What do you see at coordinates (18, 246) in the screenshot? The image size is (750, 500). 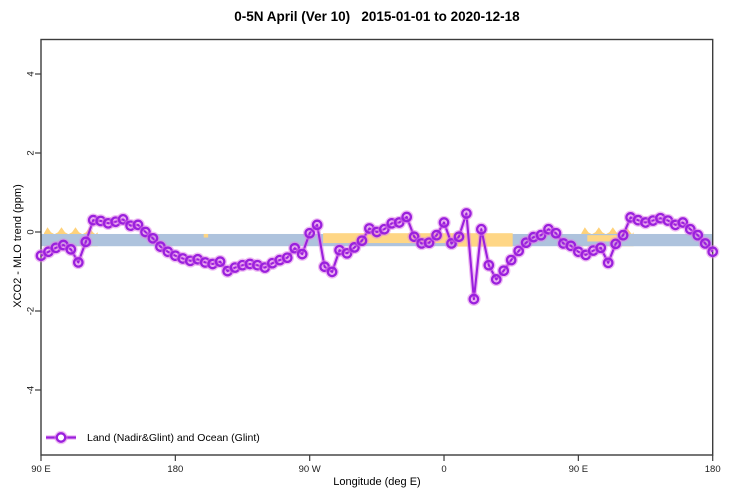 I see `y-axis-label: XCO2 - MLO trend (ppm)` at bounding box center [18, 246].